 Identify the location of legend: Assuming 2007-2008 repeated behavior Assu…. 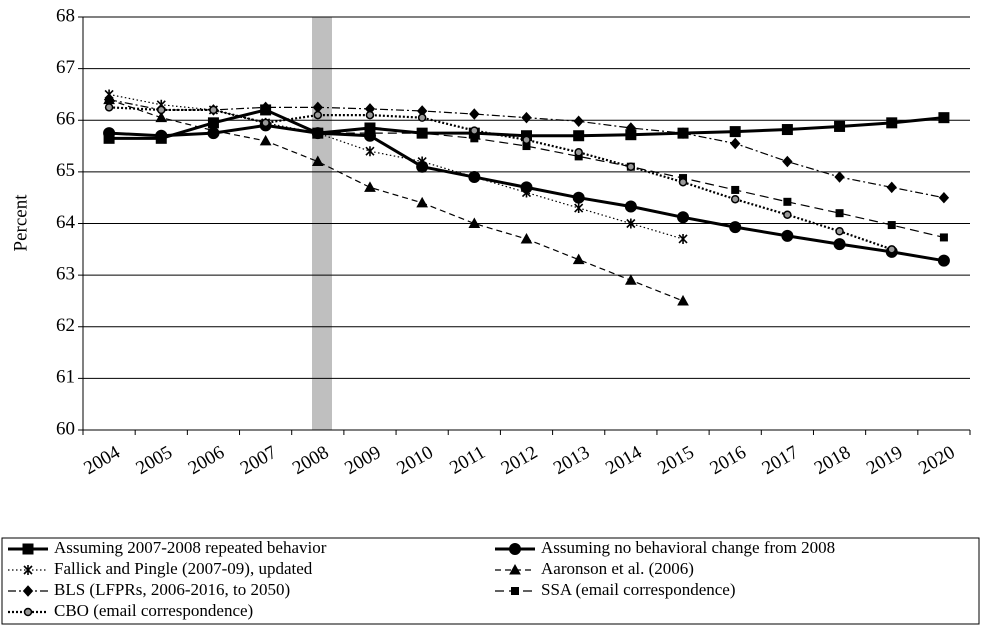
(421, 579).